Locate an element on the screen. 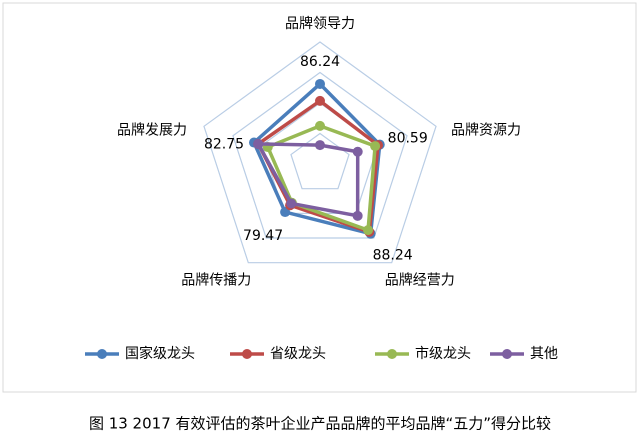  legend-label: 其他 is located at coordinates (544, 354).